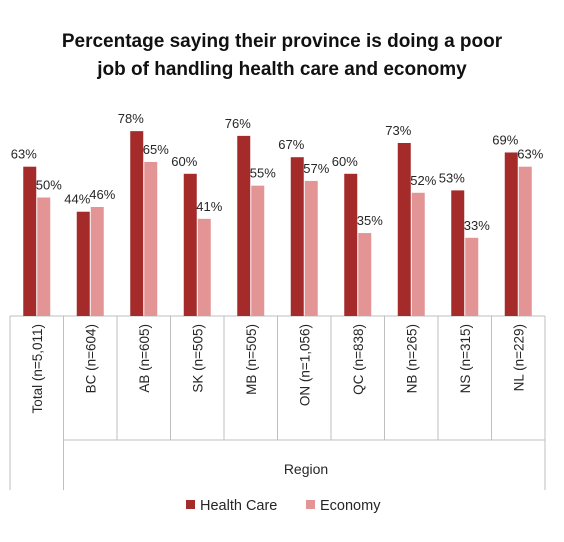  Describe the element at coordinates (351, 244) in the screenshot. I see `bar-health-care-qc` at that location.